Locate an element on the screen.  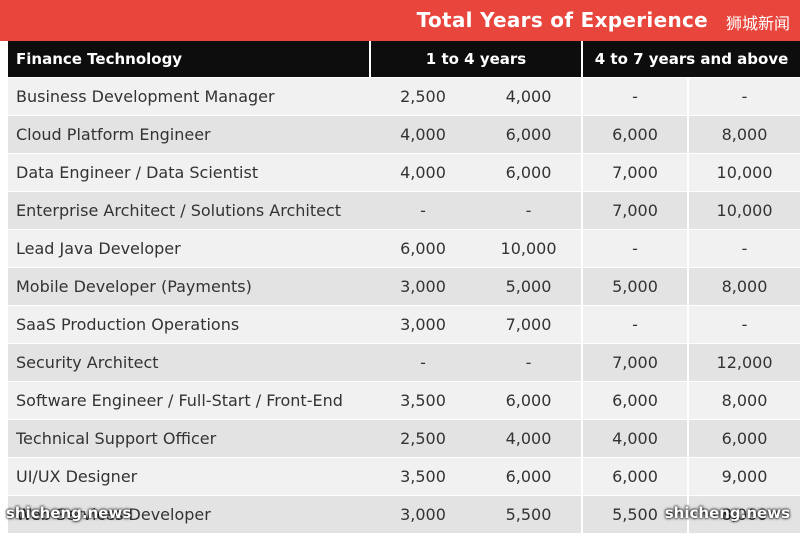
banner-title: Total Years of Experience is located at coordinates (562, 20).